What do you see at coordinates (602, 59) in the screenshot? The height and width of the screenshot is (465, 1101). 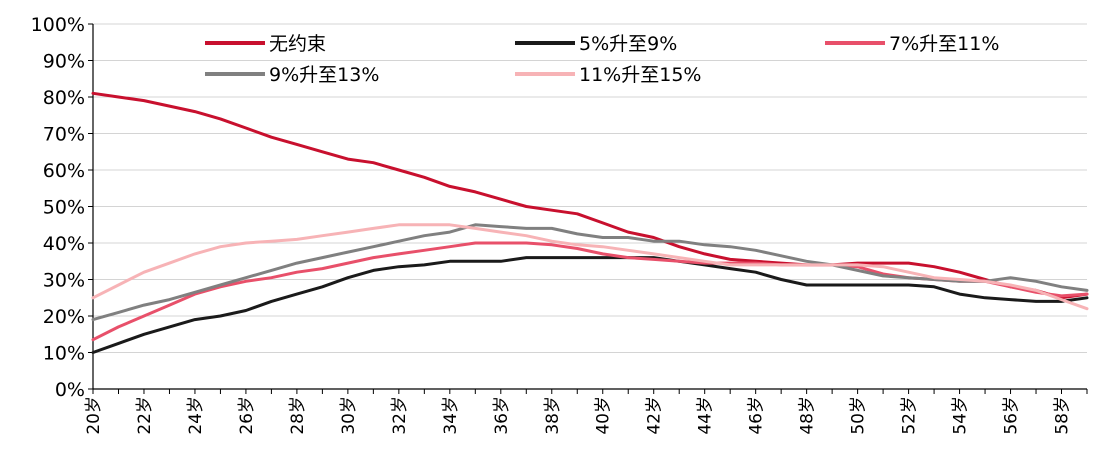 I see `legend: 无约束 5%升至9% 7%升至11% 9%升至13% 11%升至15%` at bounding box center [602, 59].